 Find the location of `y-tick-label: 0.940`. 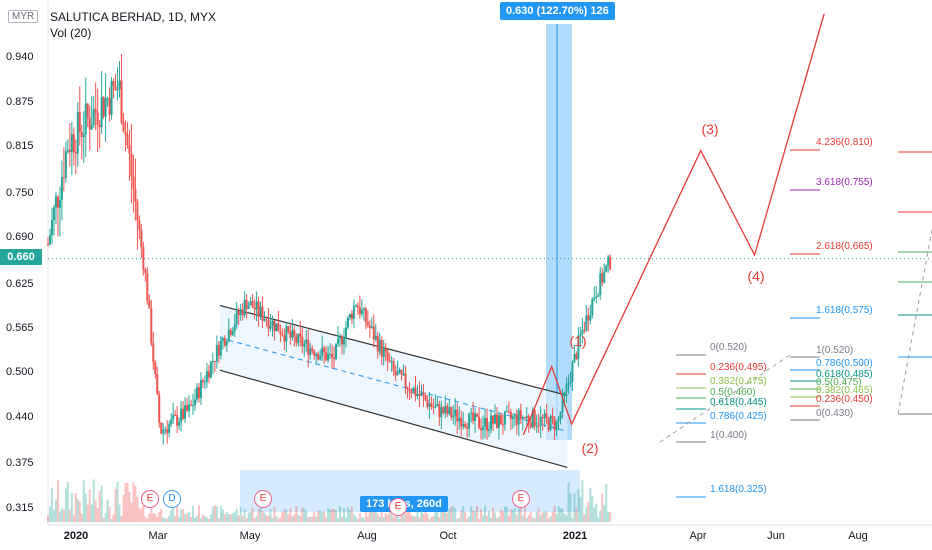

y-tick-label: 0.940 is located at coordinates (20, 57).